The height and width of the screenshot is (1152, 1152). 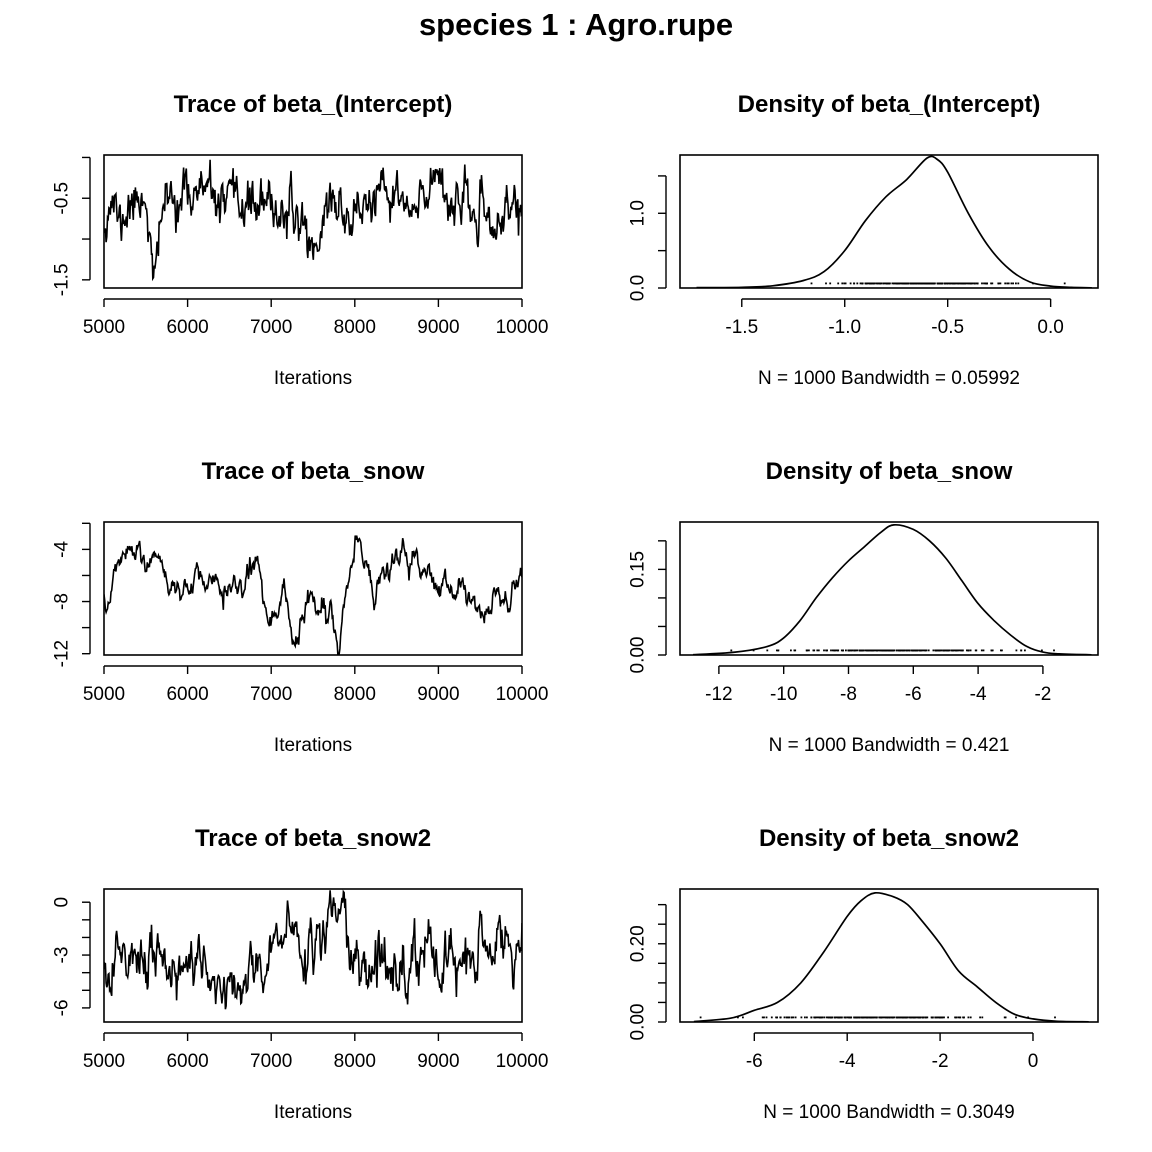 I want to click on x-axis-label: N = 1000 Bandwidth = 0.3049, so click(x=888, y=1112).